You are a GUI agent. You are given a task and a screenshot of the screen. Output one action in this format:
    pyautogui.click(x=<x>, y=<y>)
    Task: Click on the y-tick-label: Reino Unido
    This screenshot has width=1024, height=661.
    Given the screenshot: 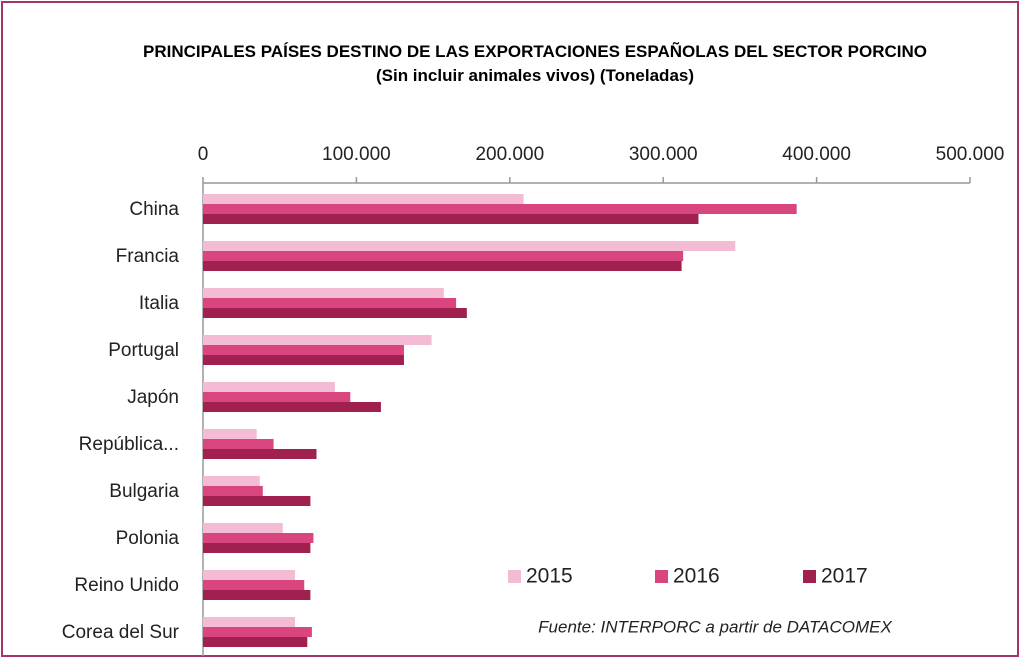 What is the action you would take?
    pyautogui.click(x=126, y=585)
    